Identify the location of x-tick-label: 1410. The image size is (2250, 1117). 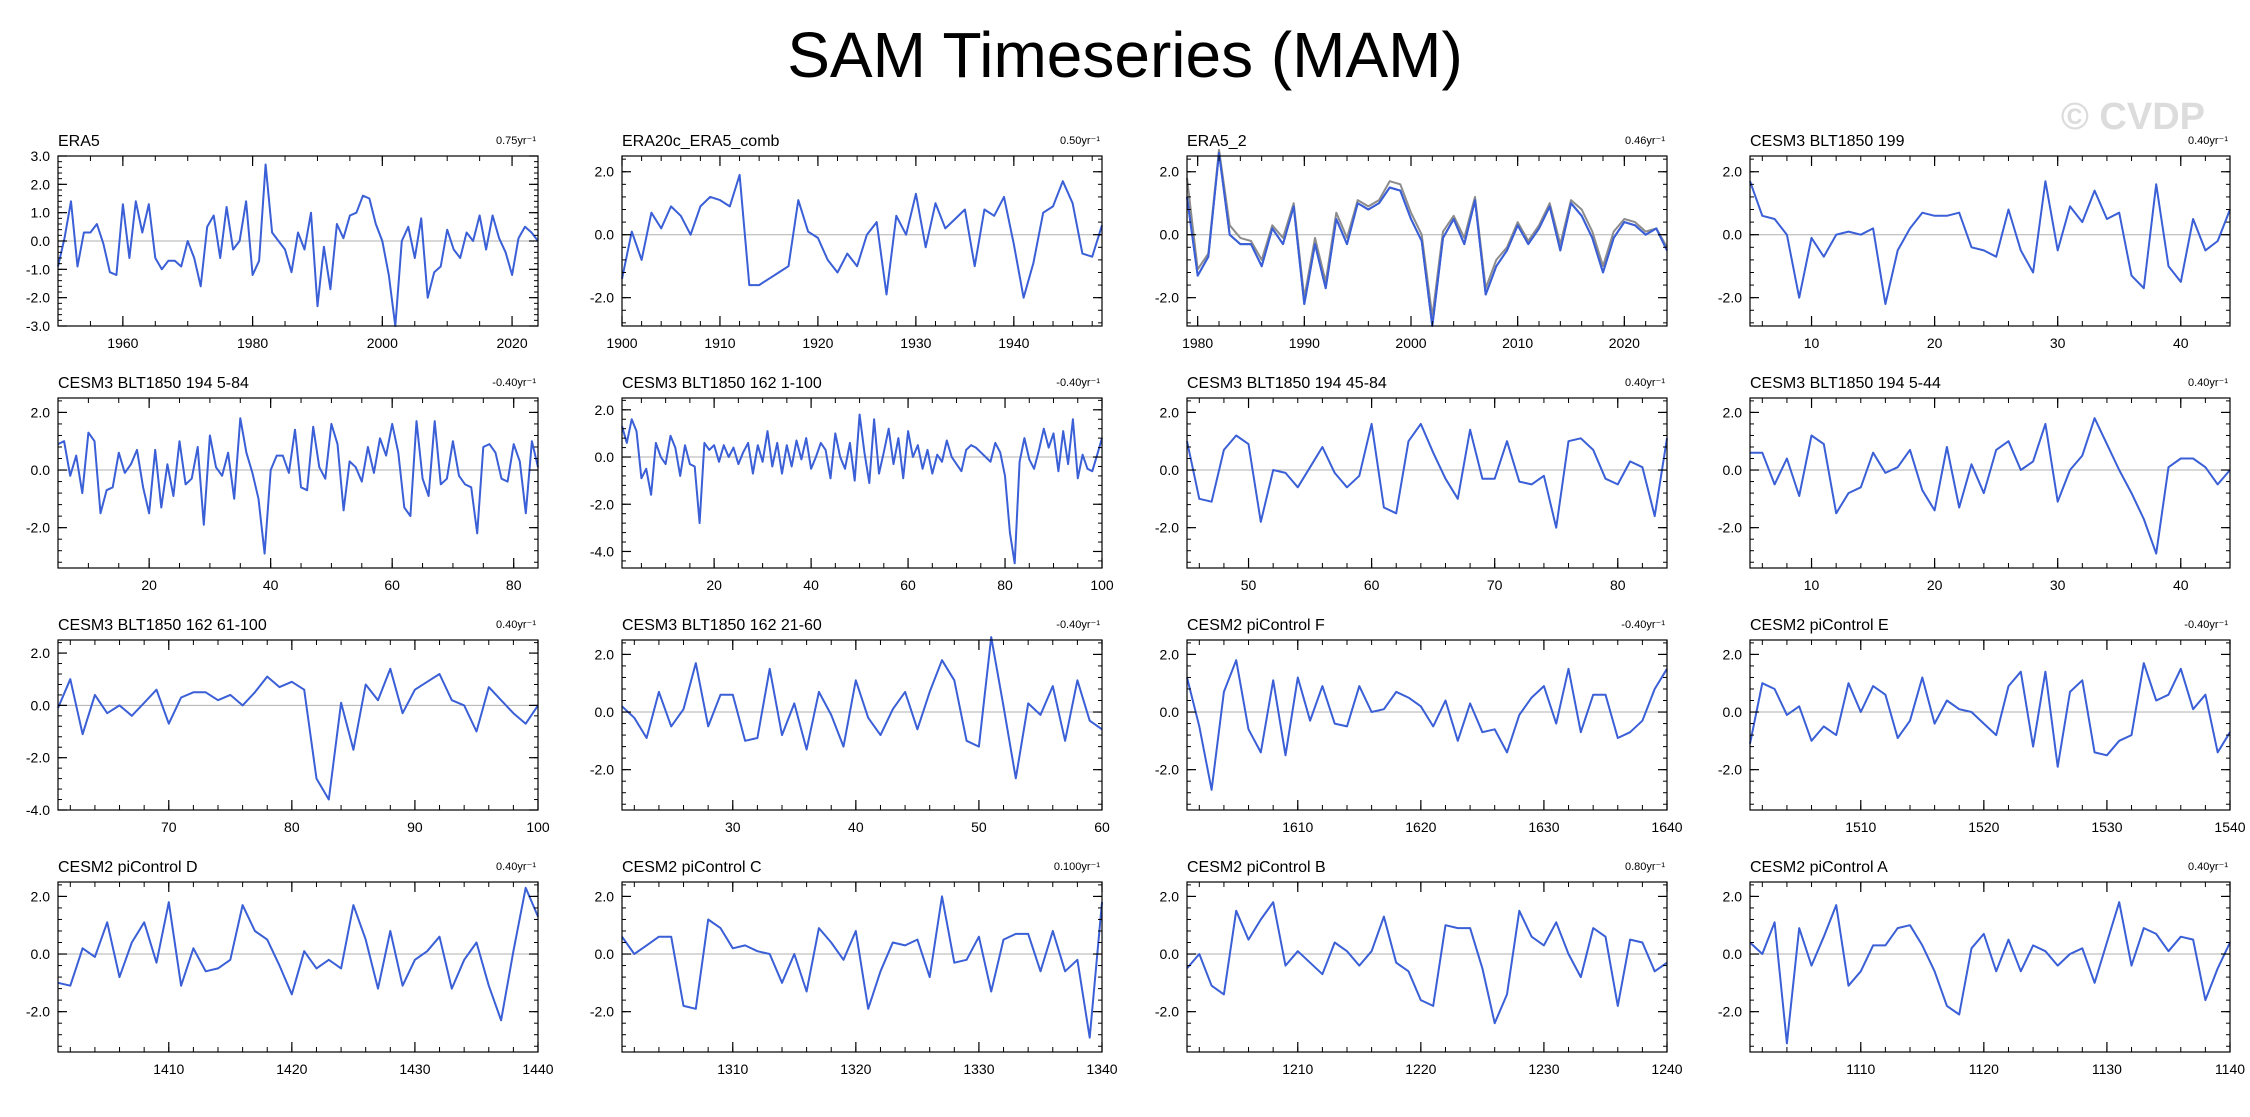
(168, 1069).